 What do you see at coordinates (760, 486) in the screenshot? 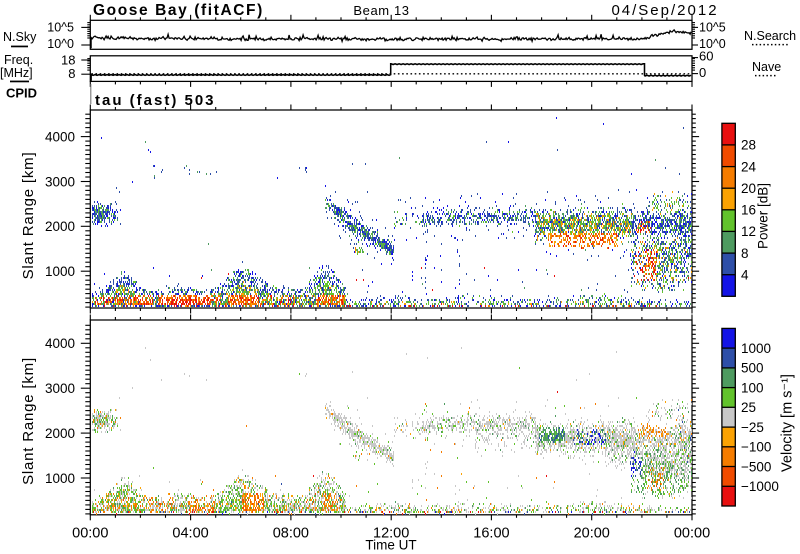
I see `svg-text: −1000` at bounding box center [760, 486].